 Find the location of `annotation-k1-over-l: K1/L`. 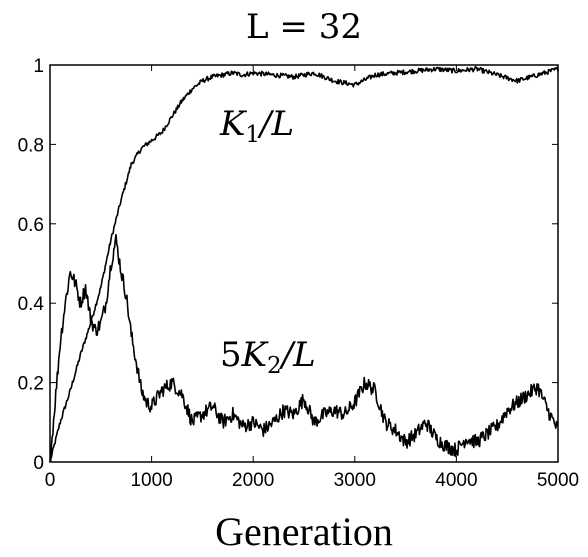

annotation-k1-over-l: K1/L is located at coordinates (256, 126).